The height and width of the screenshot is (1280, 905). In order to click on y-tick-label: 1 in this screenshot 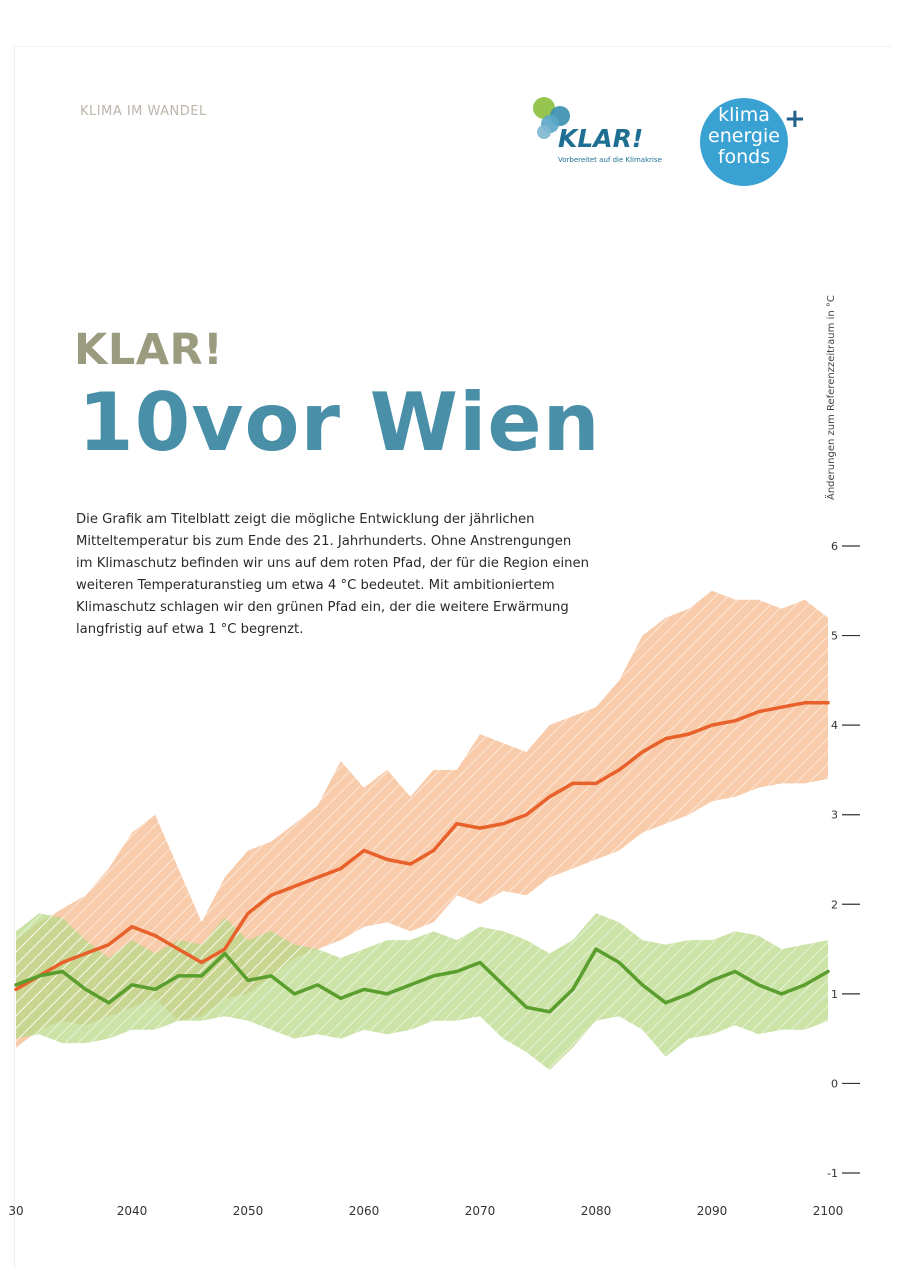, I will do `click(834, 994)`.